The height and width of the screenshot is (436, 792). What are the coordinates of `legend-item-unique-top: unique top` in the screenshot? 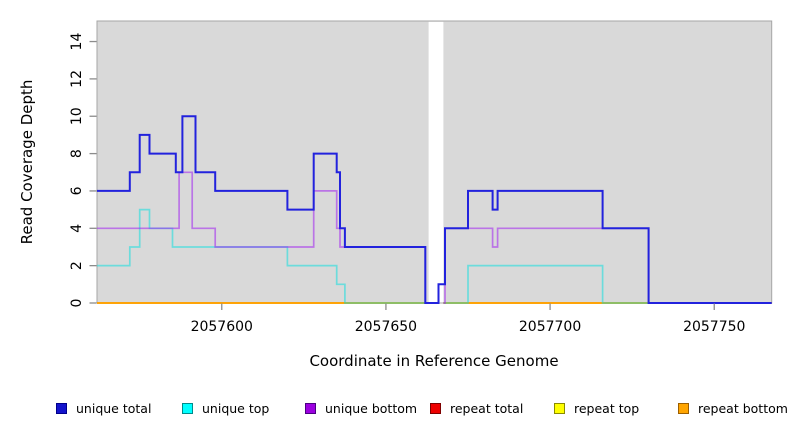 It's located at (225, 408).